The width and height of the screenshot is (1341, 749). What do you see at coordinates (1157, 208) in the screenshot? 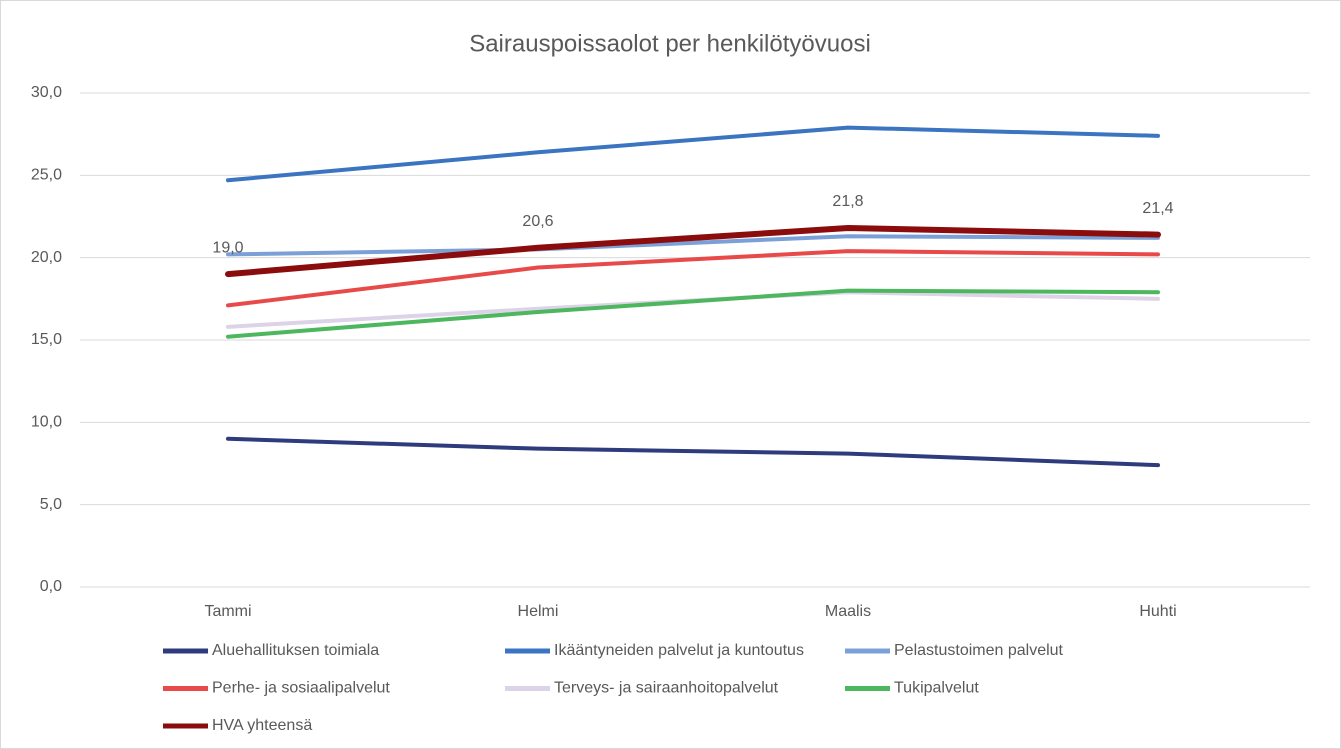
I see `data-label: 21,4` at bounding box center [1157, 208].